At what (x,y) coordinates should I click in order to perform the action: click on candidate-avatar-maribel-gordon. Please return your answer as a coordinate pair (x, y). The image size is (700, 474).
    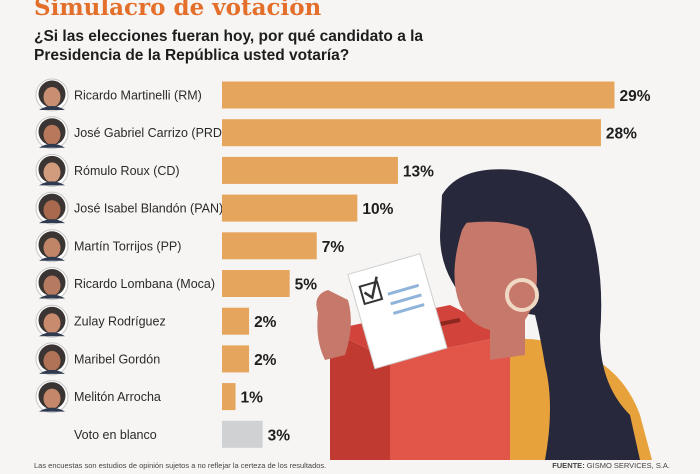
    Looking at the image, I should click on (52, 359).